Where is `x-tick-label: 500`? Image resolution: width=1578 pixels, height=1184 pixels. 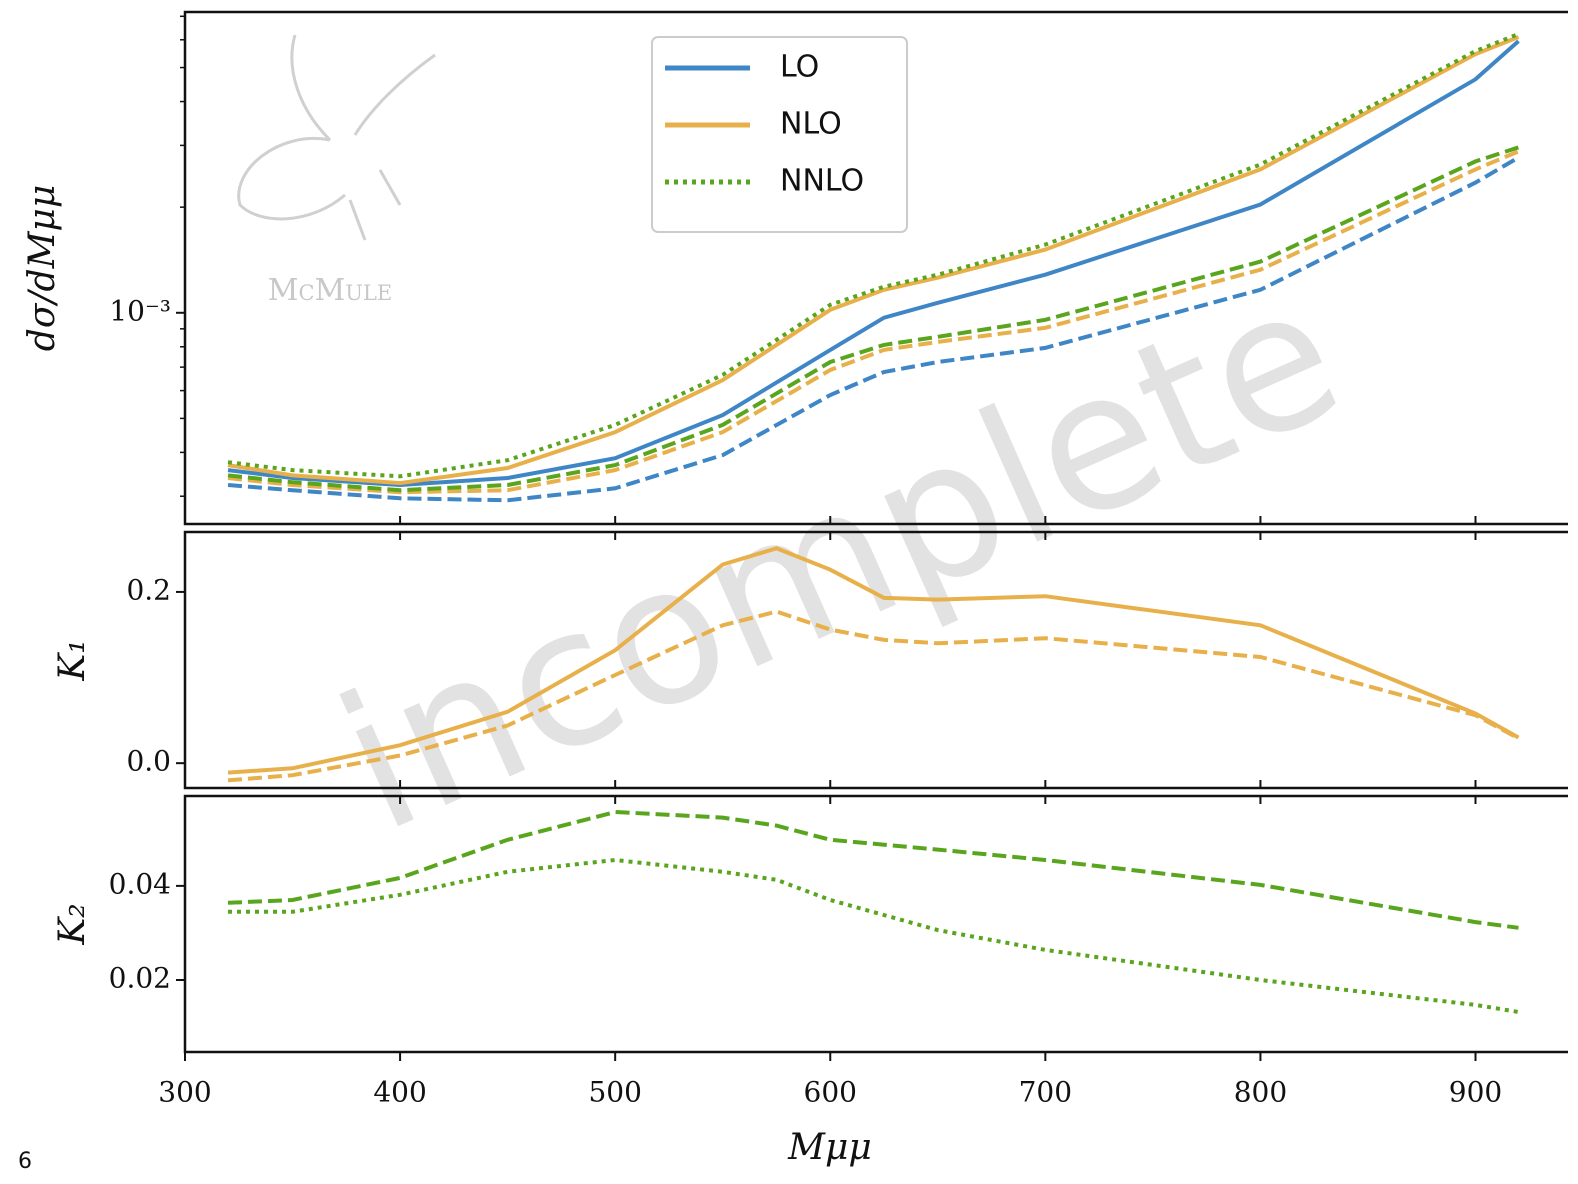
x-tick-label: 500 is located at coordinates (614, 1092).